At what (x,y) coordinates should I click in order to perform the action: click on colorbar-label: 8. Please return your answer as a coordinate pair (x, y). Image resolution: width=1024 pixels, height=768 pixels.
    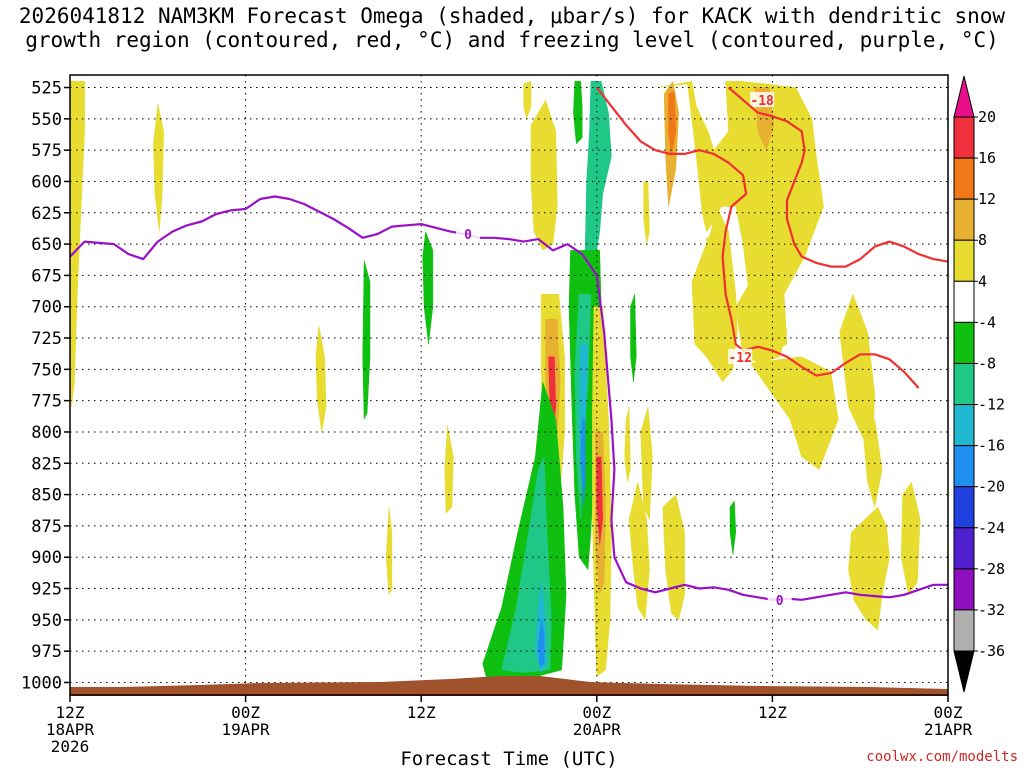
    Looking at the image, I should click on (982, 240).